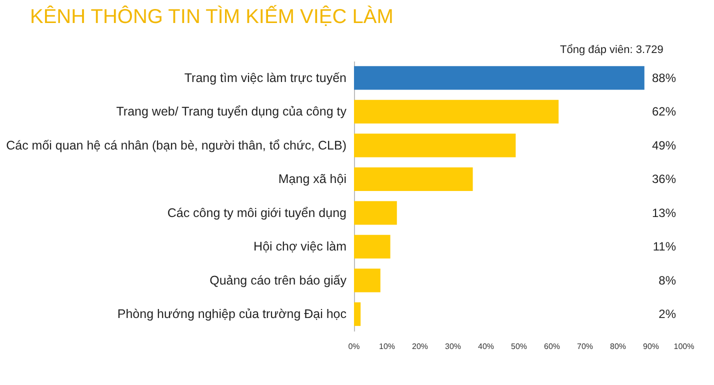  I want to click on y-tick-label: Mạng xã hội, so click(312, 179).